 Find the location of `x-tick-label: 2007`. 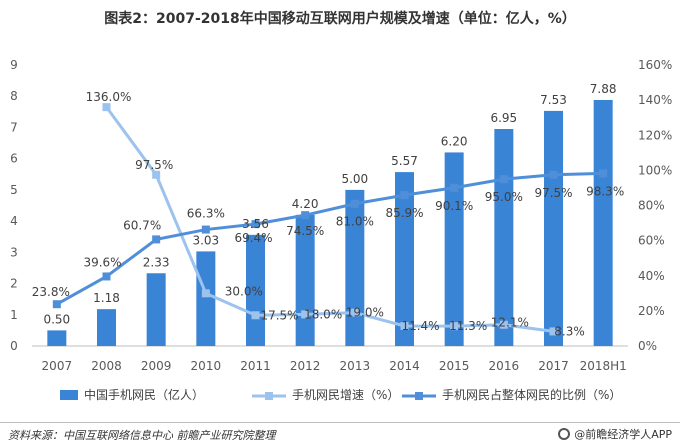

x-tick-label: 2007 is located at coordinates (57, 366).